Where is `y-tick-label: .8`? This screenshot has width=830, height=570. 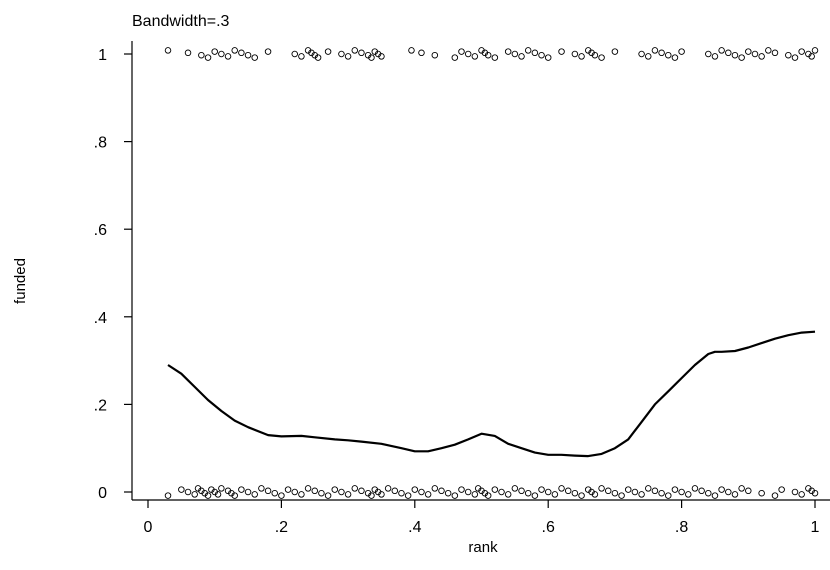
y-tick-label: .8 is located at coordinates (100, 143).